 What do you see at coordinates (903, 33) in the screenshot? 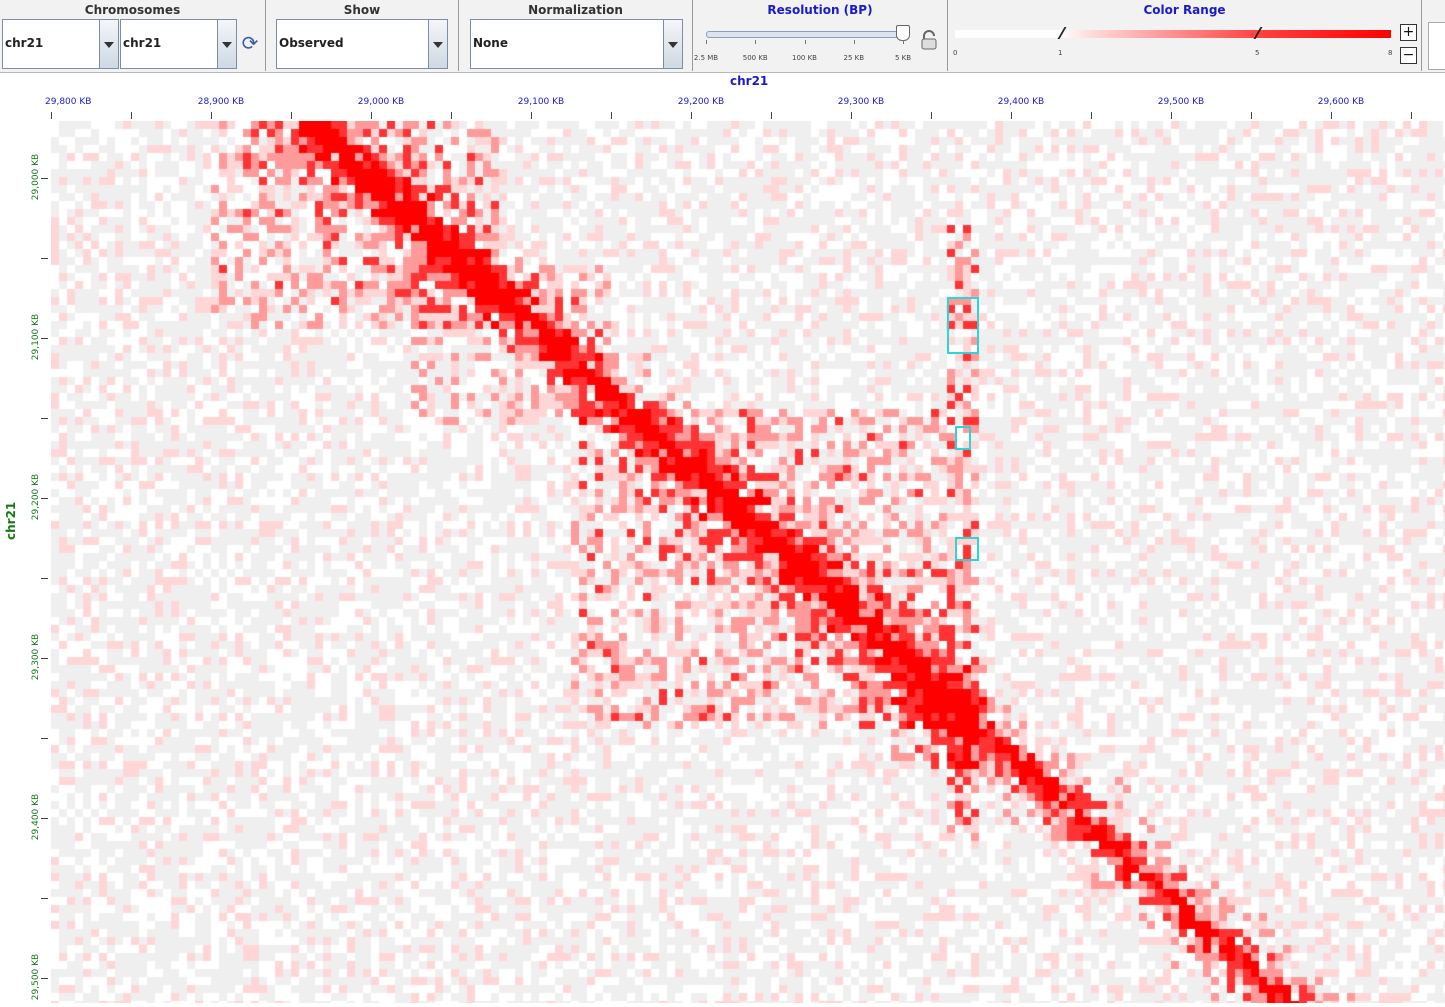
I see `resolution-slider-thumb` at bounding box center [903, 33].